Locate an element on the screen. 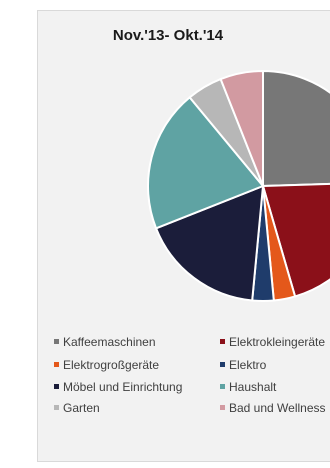 This screenshot has height=468, width=330. legend-label: Garten is located at coordinates (81, 408).